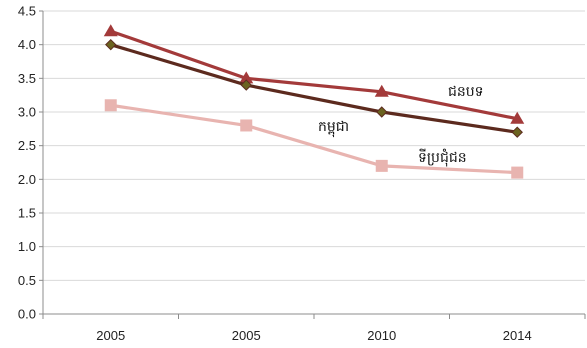 The image size is (587, 348). What do you see at coordinates (27, 44) in the screenshot?
I see `y-tick-label: 4.0` at bounding box center [27, 44].